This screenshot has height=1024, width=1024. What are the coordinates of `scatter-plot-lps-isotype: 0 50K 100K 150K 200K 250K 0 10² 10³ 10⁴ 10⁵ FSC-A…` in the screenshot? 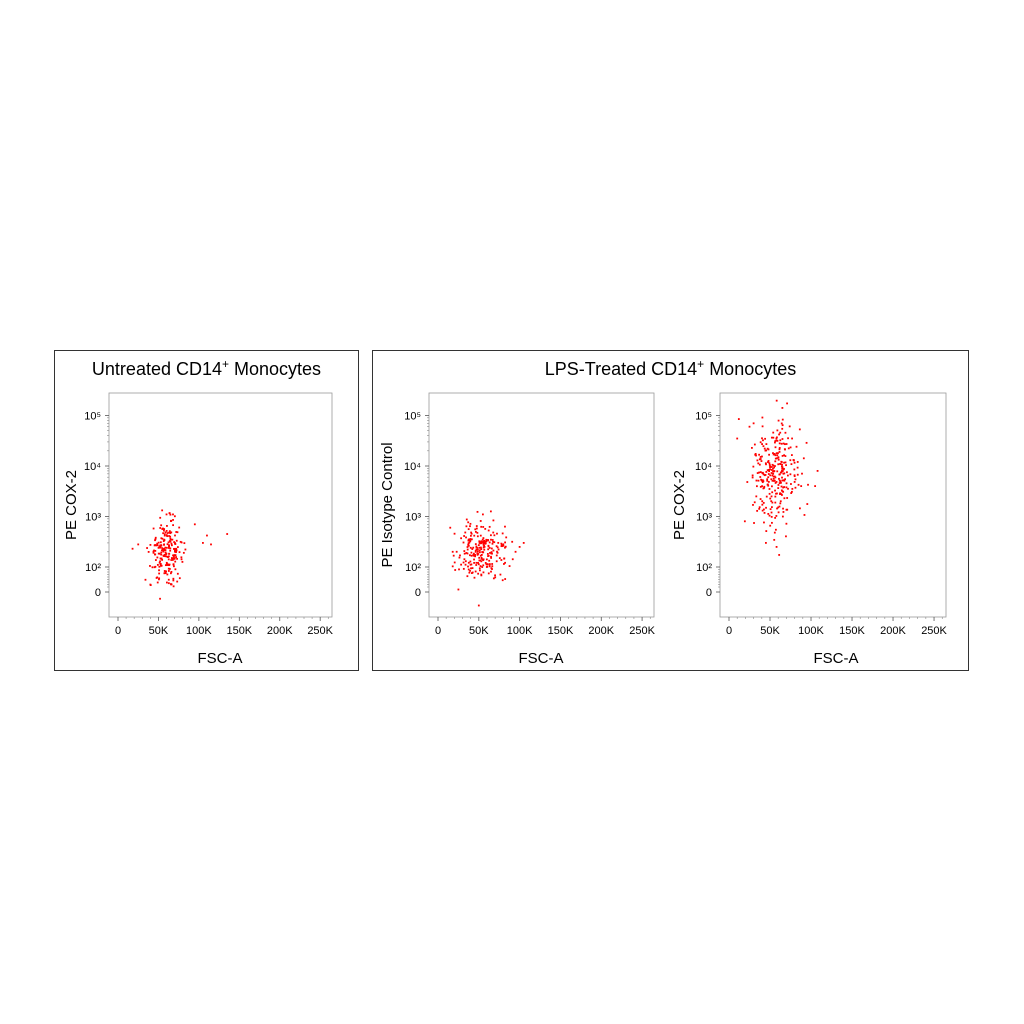 It's located at (517, 529).